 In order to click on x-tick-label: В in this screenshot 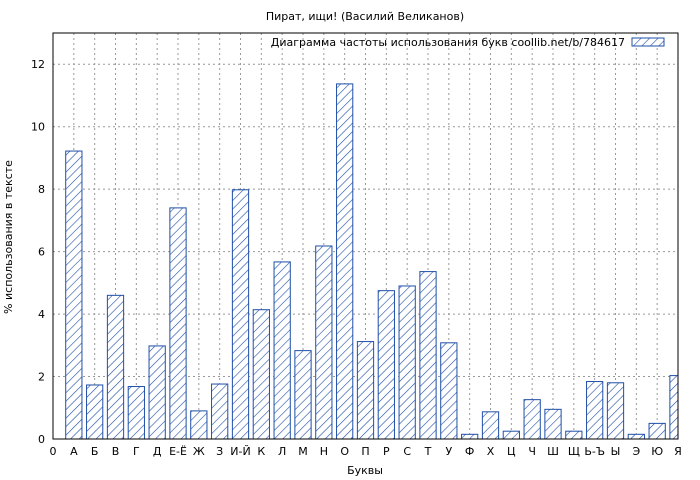, I will do `click(116, 451)`.